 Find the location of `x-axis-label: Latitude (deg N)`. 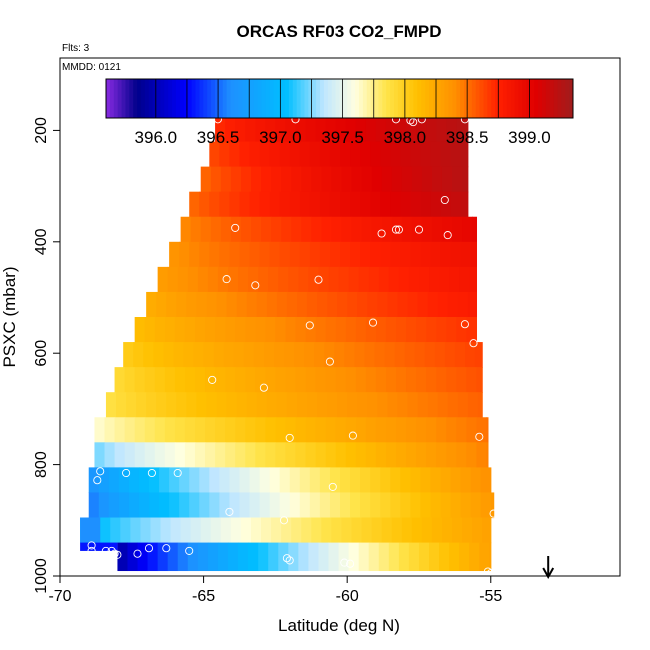

x-axis-label: Latitude (deg N) is located at coordinates (339, 625).